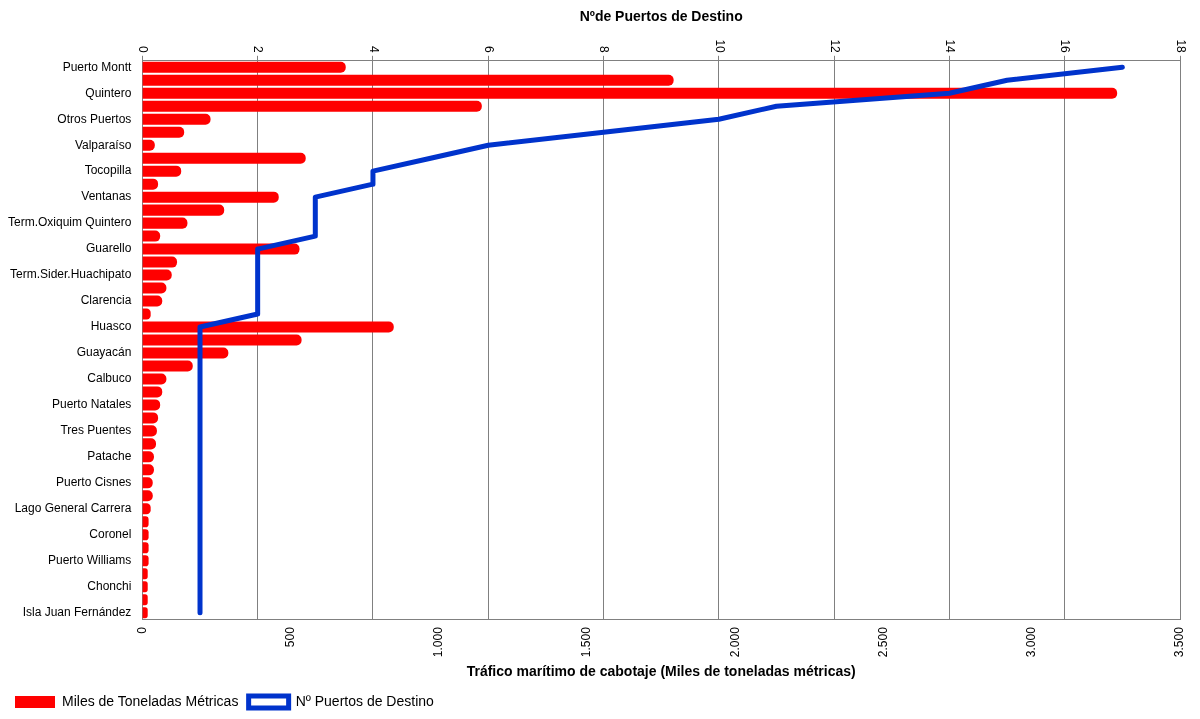 This screenshot has height=719, width=1200. I want to click on y-tick-label: Lago General Carrera, so click(73, 508).